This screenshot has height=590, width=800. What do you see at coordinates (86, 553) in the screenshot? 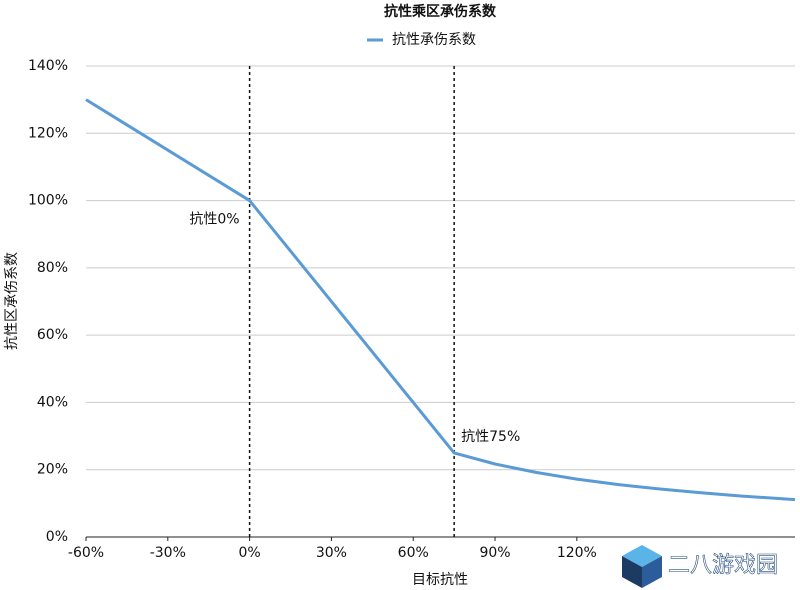
I see `x-tick-label: -60%` at bounding box center [86, 553].